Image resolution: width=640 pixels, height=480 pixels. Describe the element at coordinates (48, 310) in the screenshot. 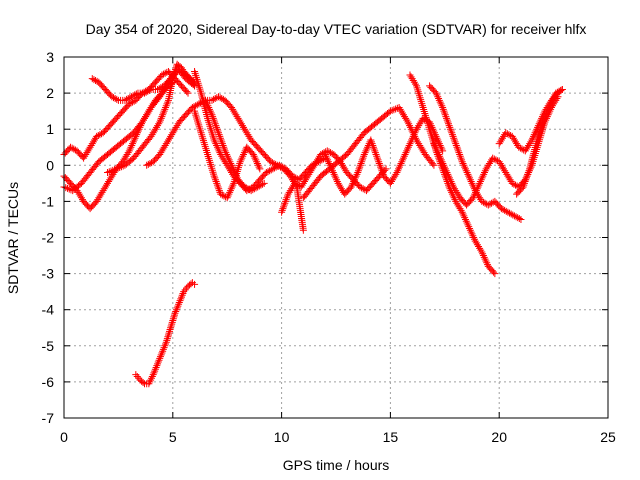

I see `y-tick-label: -4` at that location.